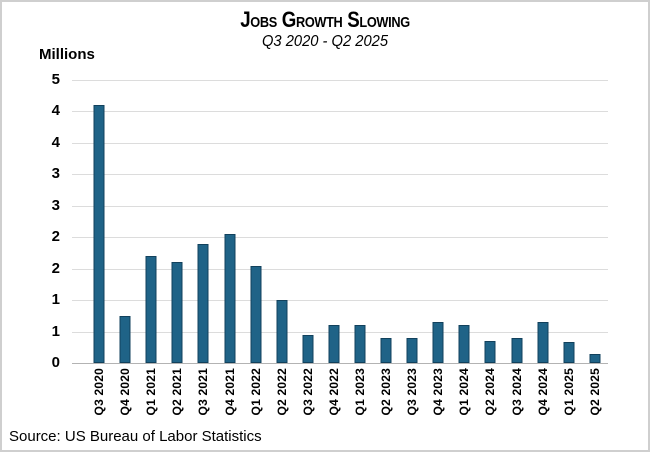 The height and width of the screenshot is (452, 650). I want to click on bar-q2-2025, so click(595, 358).